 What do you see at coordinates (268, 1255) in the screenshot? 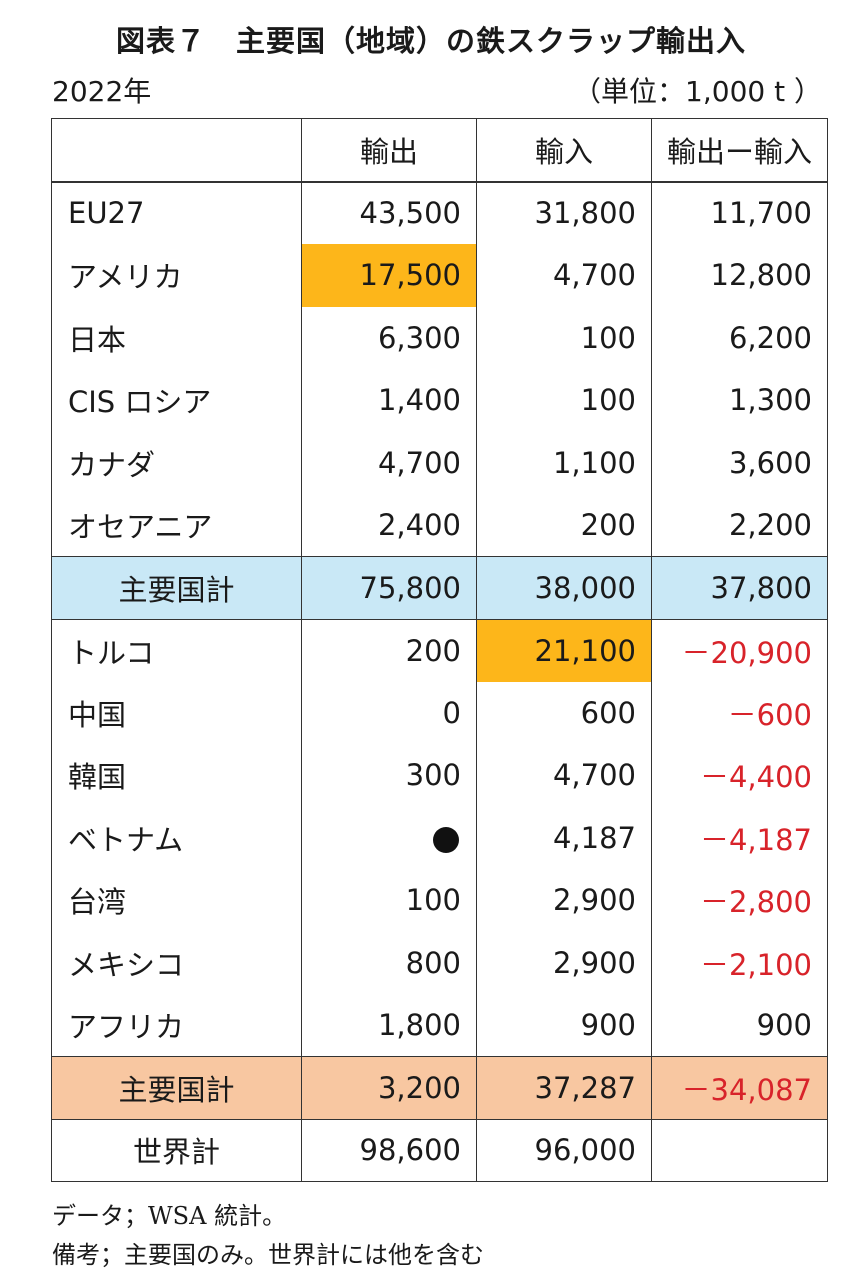
I see `remark-note: 備考；主要国のみ。世界計には他を含む` at bounding box center [268, 1255].